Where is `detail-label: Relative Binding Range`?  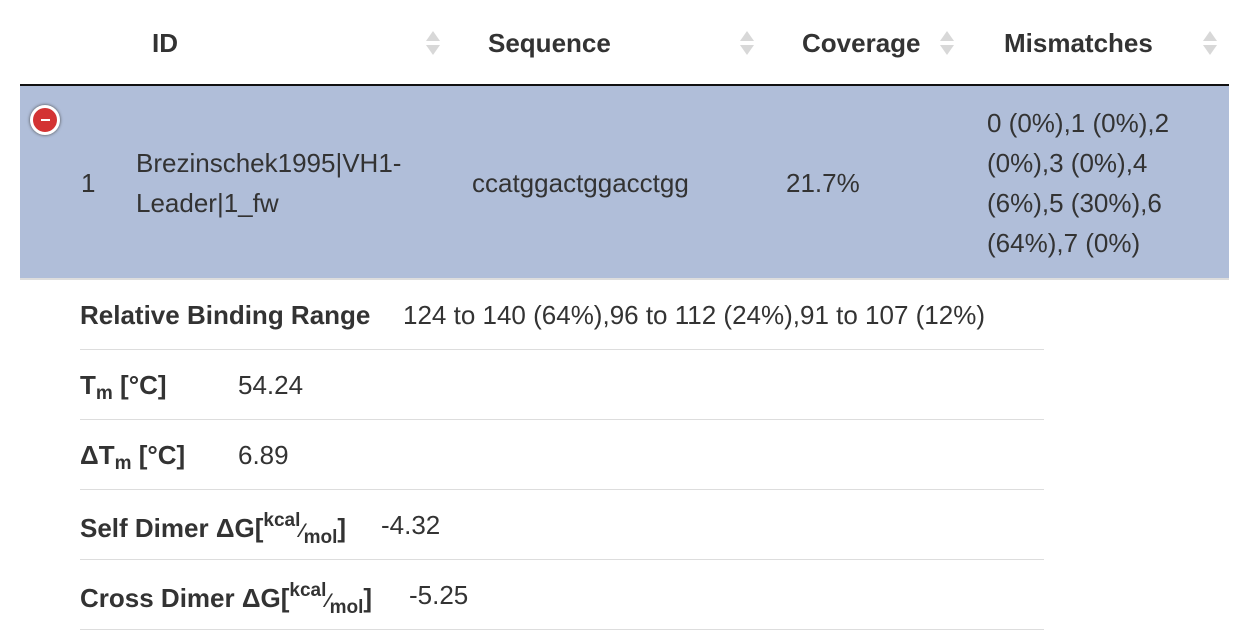
detail-label: Relative Binding Range is located at coordinates (225, 315).